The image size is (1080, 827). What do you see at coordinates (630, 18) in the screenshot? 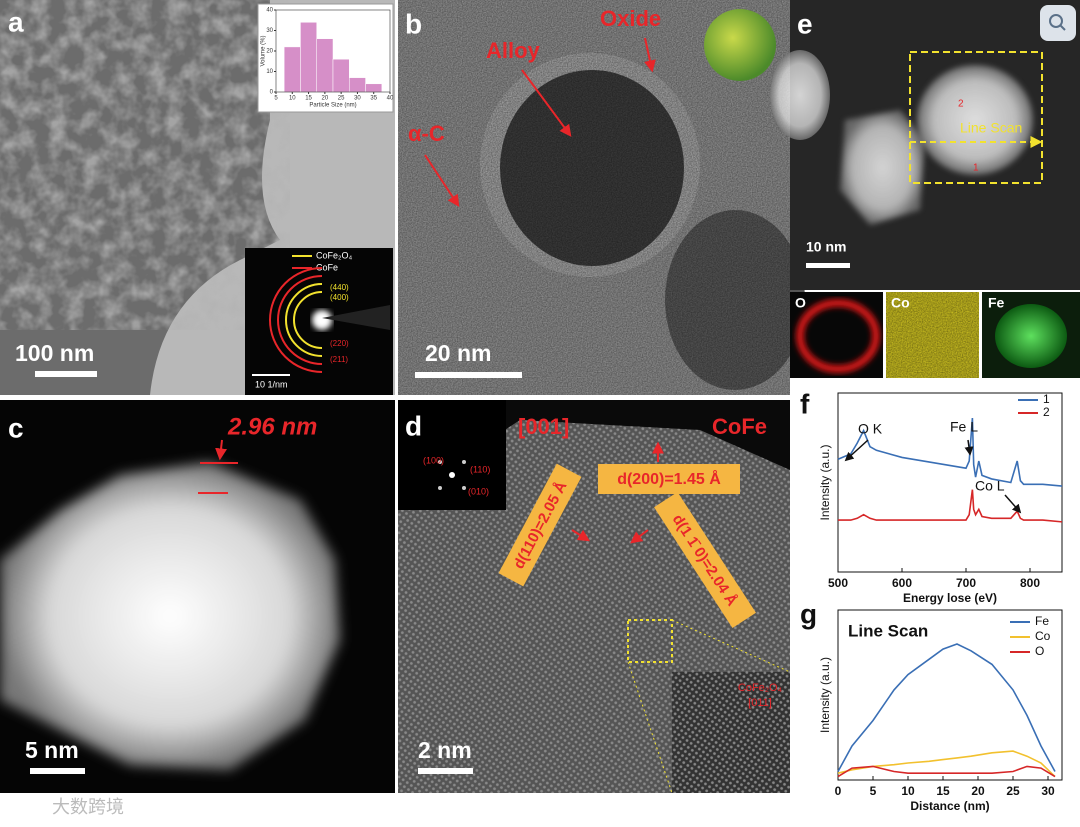
I see `annotation: Oxide` at bounding box center [630, 18].